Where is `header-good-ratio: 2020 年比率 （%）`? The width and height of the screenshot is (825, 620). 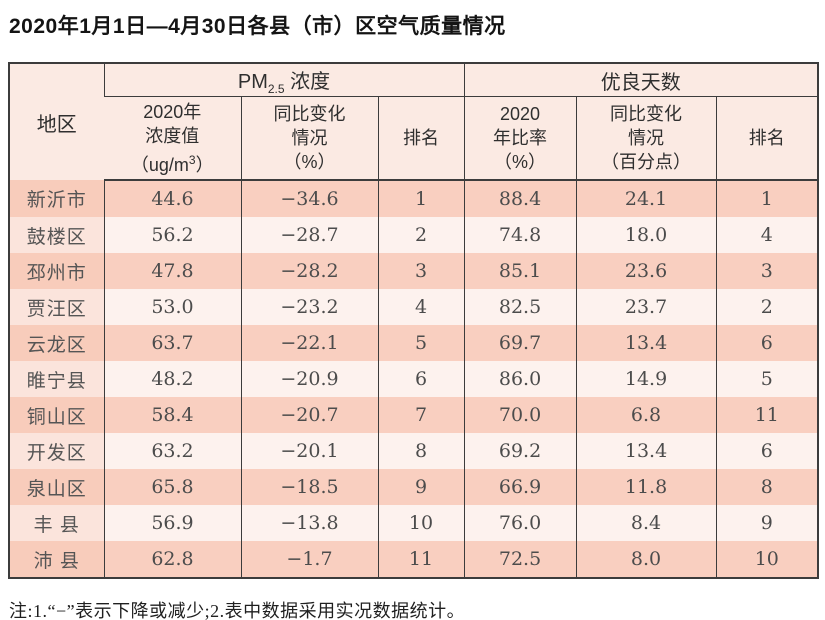
header-good-ratio: 2020 年比率 （%） is located at coordinates (520, 138).